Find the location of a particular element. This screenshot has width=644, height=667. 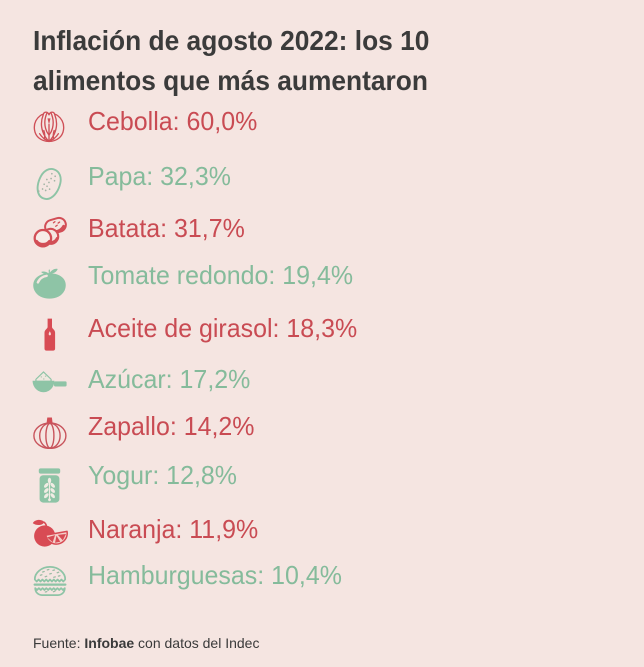

sweet-potato-icon is located at coordinates (50, 232).